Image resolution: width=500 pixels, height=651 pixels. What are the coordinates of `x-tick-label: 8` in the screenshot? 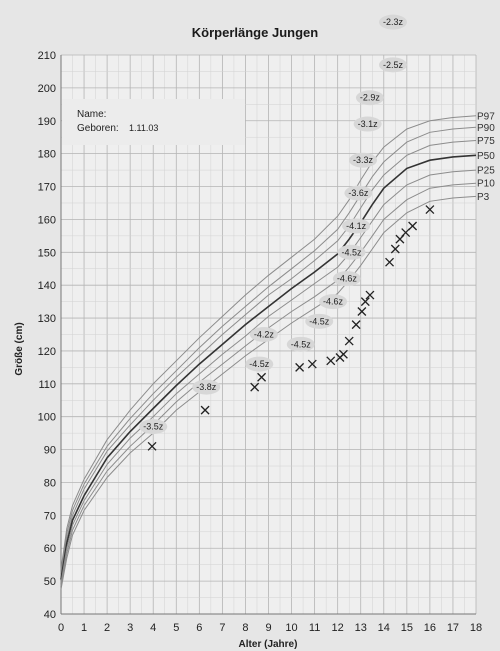 It's located at (245, 628).